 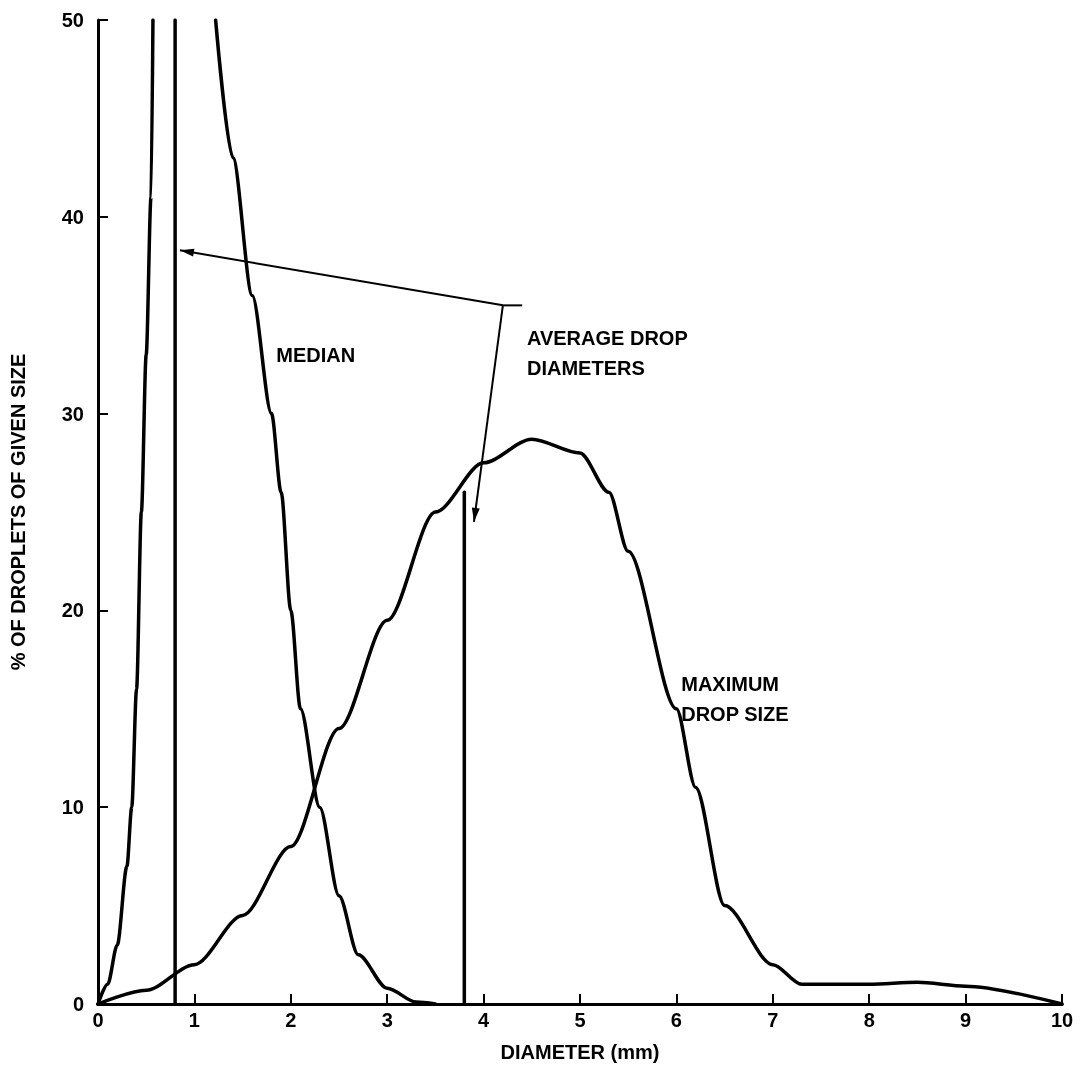 What do you see at coordinates (18, 512) in the screenshot?
I see `y-axis-title: % OF DROPLETS OF GIVEN SIZE` at bounding box center [18, 512].